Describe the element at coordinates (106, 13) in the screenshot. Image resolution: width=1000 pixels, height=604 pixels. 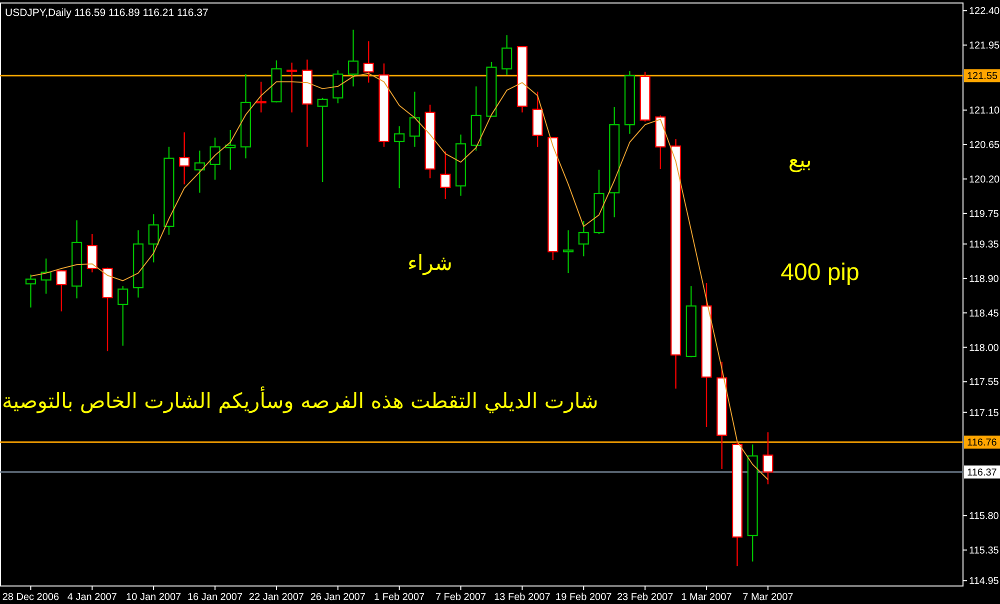
I see `chart-title: USDJPY,Daily 116.59 116.89 116.21 116.37` at that location.